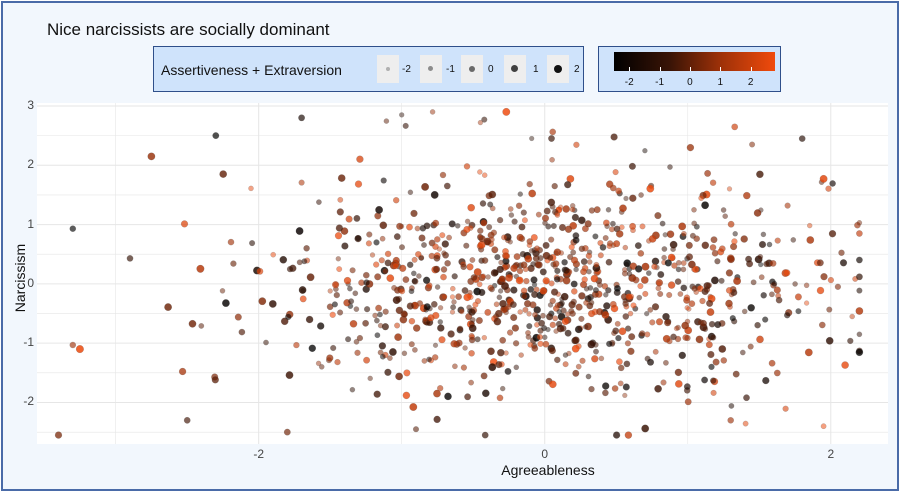 The width and height of the screenshot is (900, 492). Describe the element at coordinates (720, 82) in the screenshot. I see `color-legend-label: 1` at that location.